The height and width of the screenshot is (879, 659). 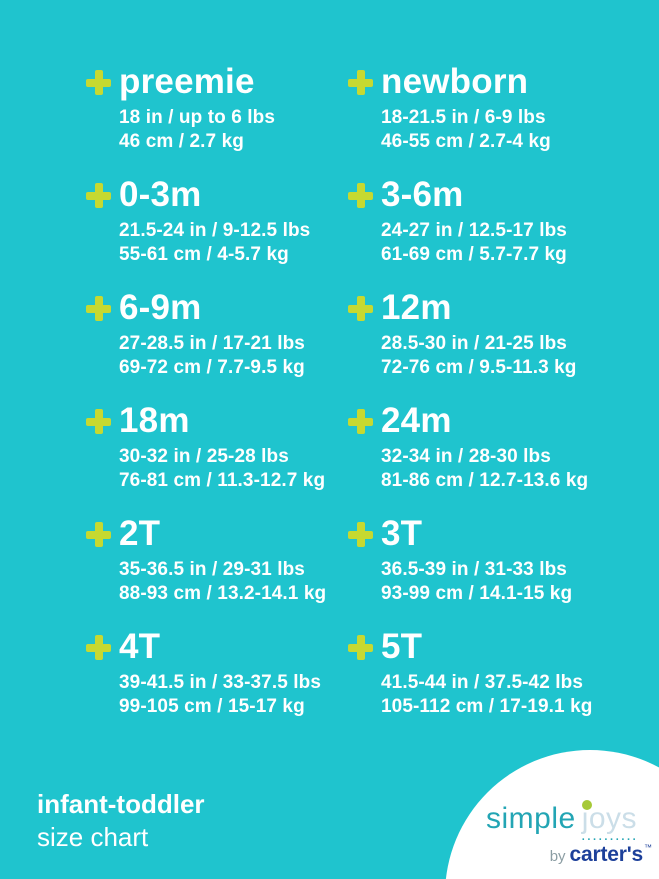 What do you see at coordinates (463, 117) in the screenshot?
I see `size-detail-imperial: 18-21.5 in / 6-9 lbs` at bounding box center [463, 117].